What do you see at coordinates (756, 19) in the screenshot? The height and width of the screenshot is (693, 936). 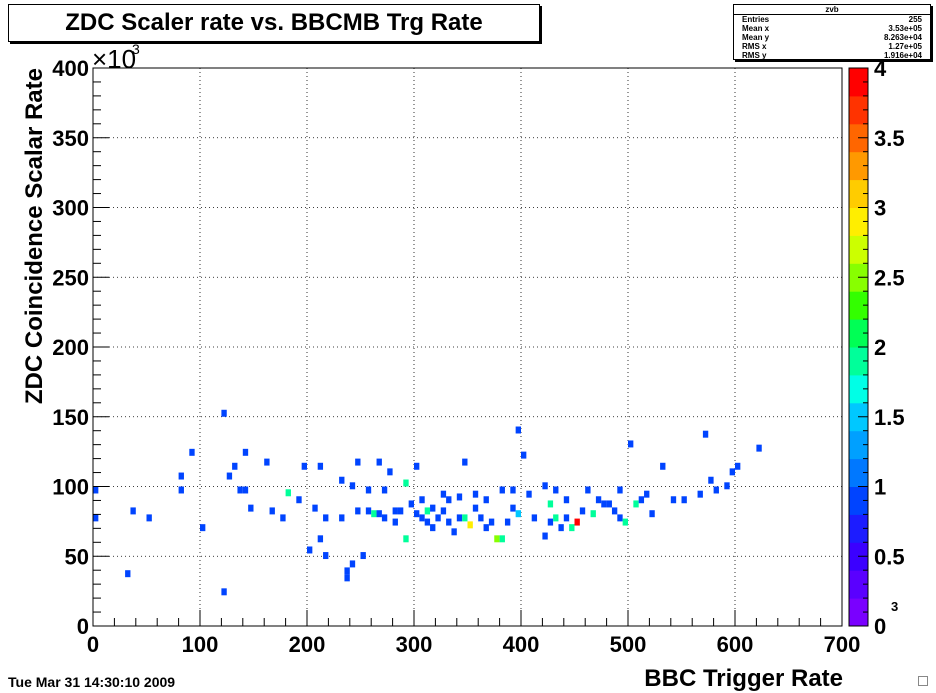 I see `stats-label: Entries` at bounding box center [756, 19].